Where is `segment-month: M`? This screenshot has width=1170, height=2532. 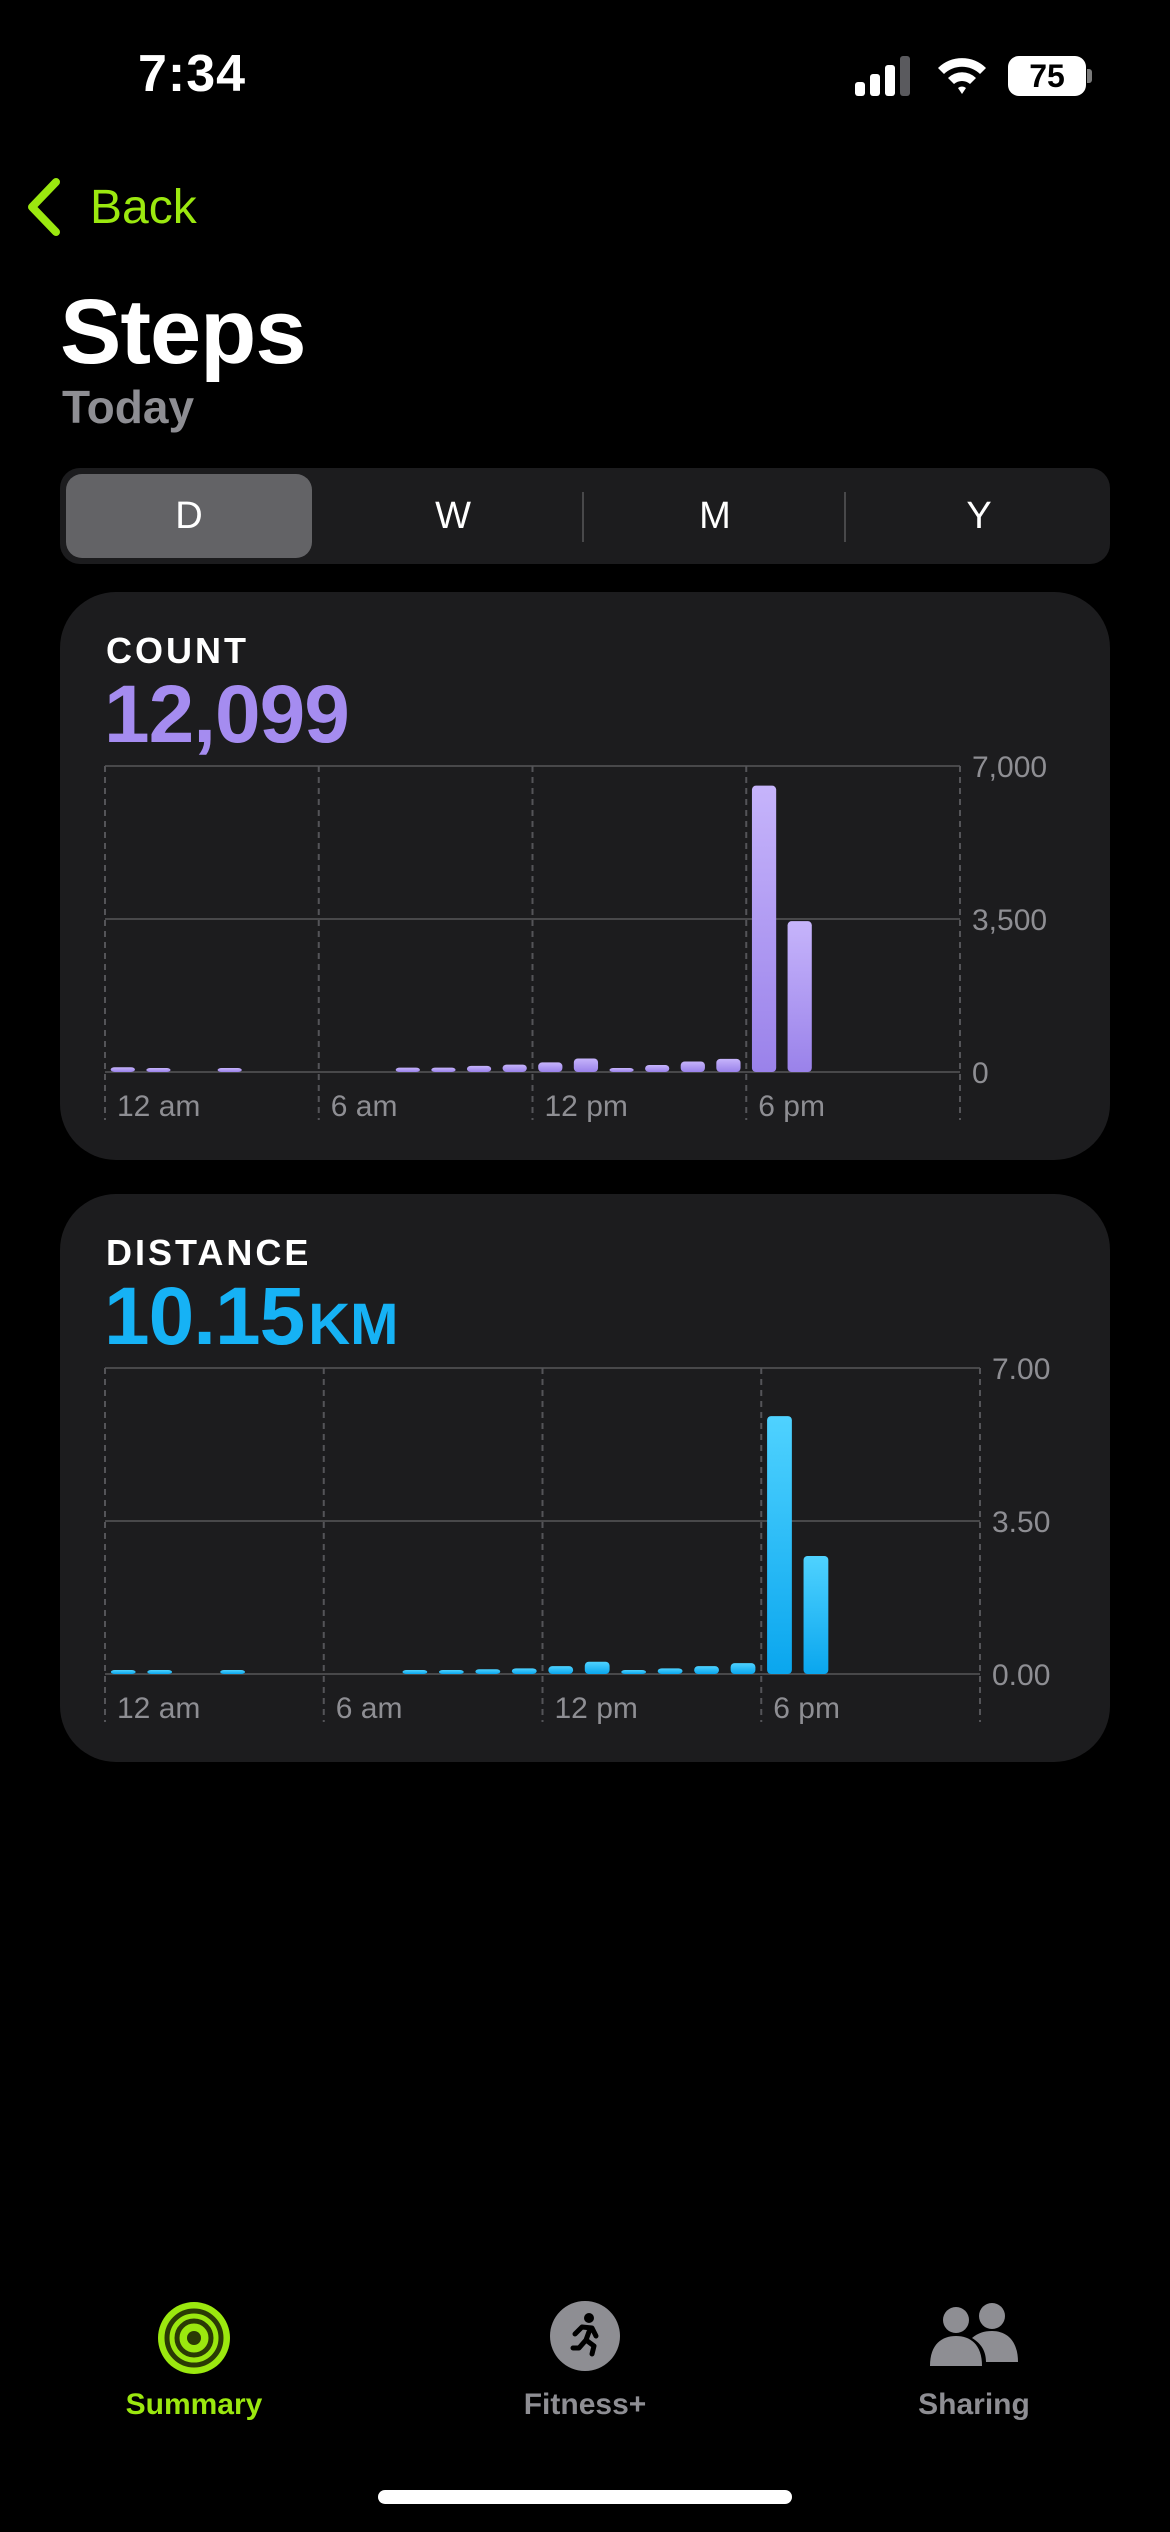 segment-month: M is located at coordinates (715, 515).